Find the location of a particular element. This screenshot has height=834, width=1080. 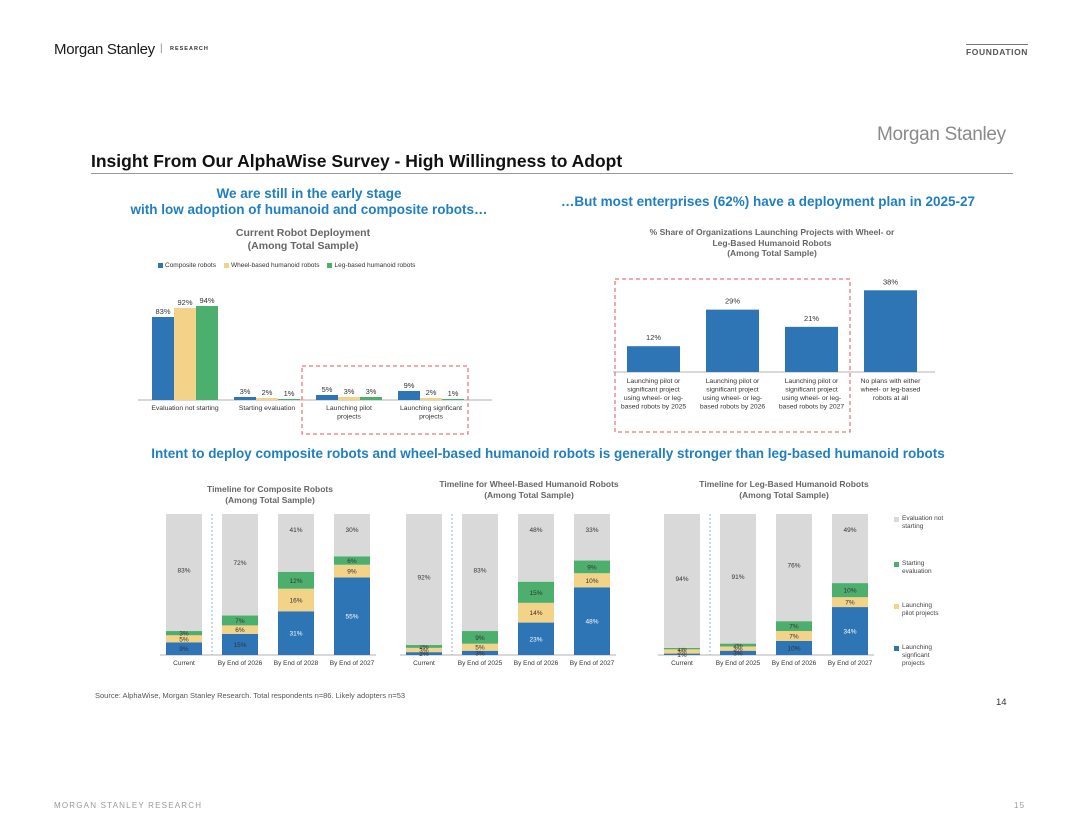

chart1-category-label: Launching signficant is located at coordinates (431, 408).